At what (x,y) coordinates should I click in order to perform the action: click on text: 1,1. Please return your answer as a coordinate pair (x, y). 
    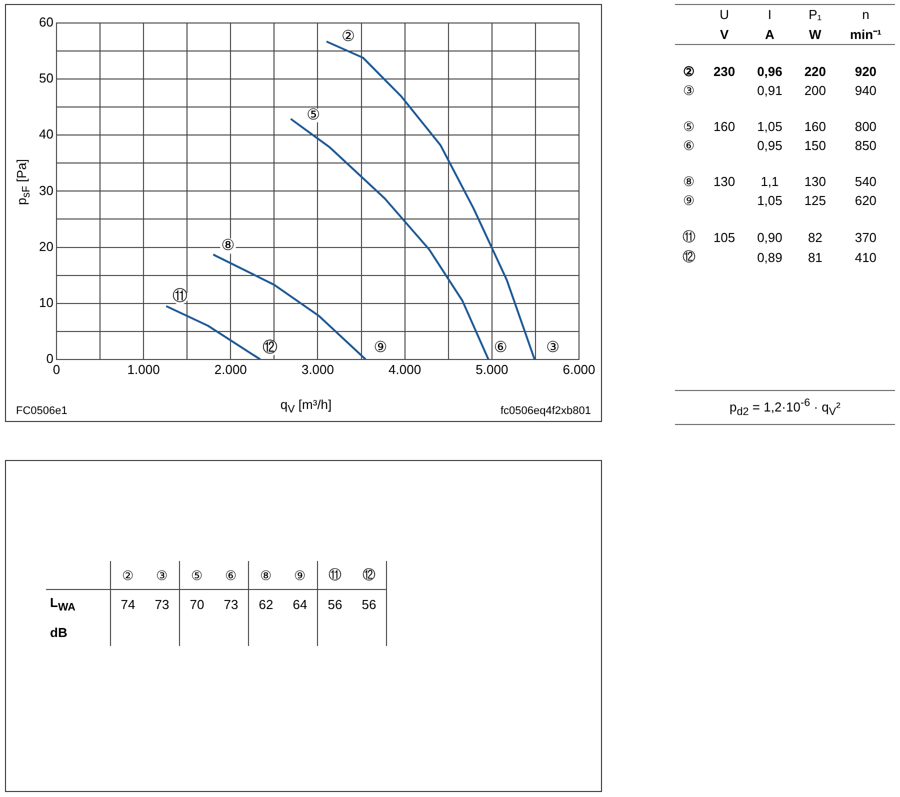
    Looking at the image, I should click on (770, 182).